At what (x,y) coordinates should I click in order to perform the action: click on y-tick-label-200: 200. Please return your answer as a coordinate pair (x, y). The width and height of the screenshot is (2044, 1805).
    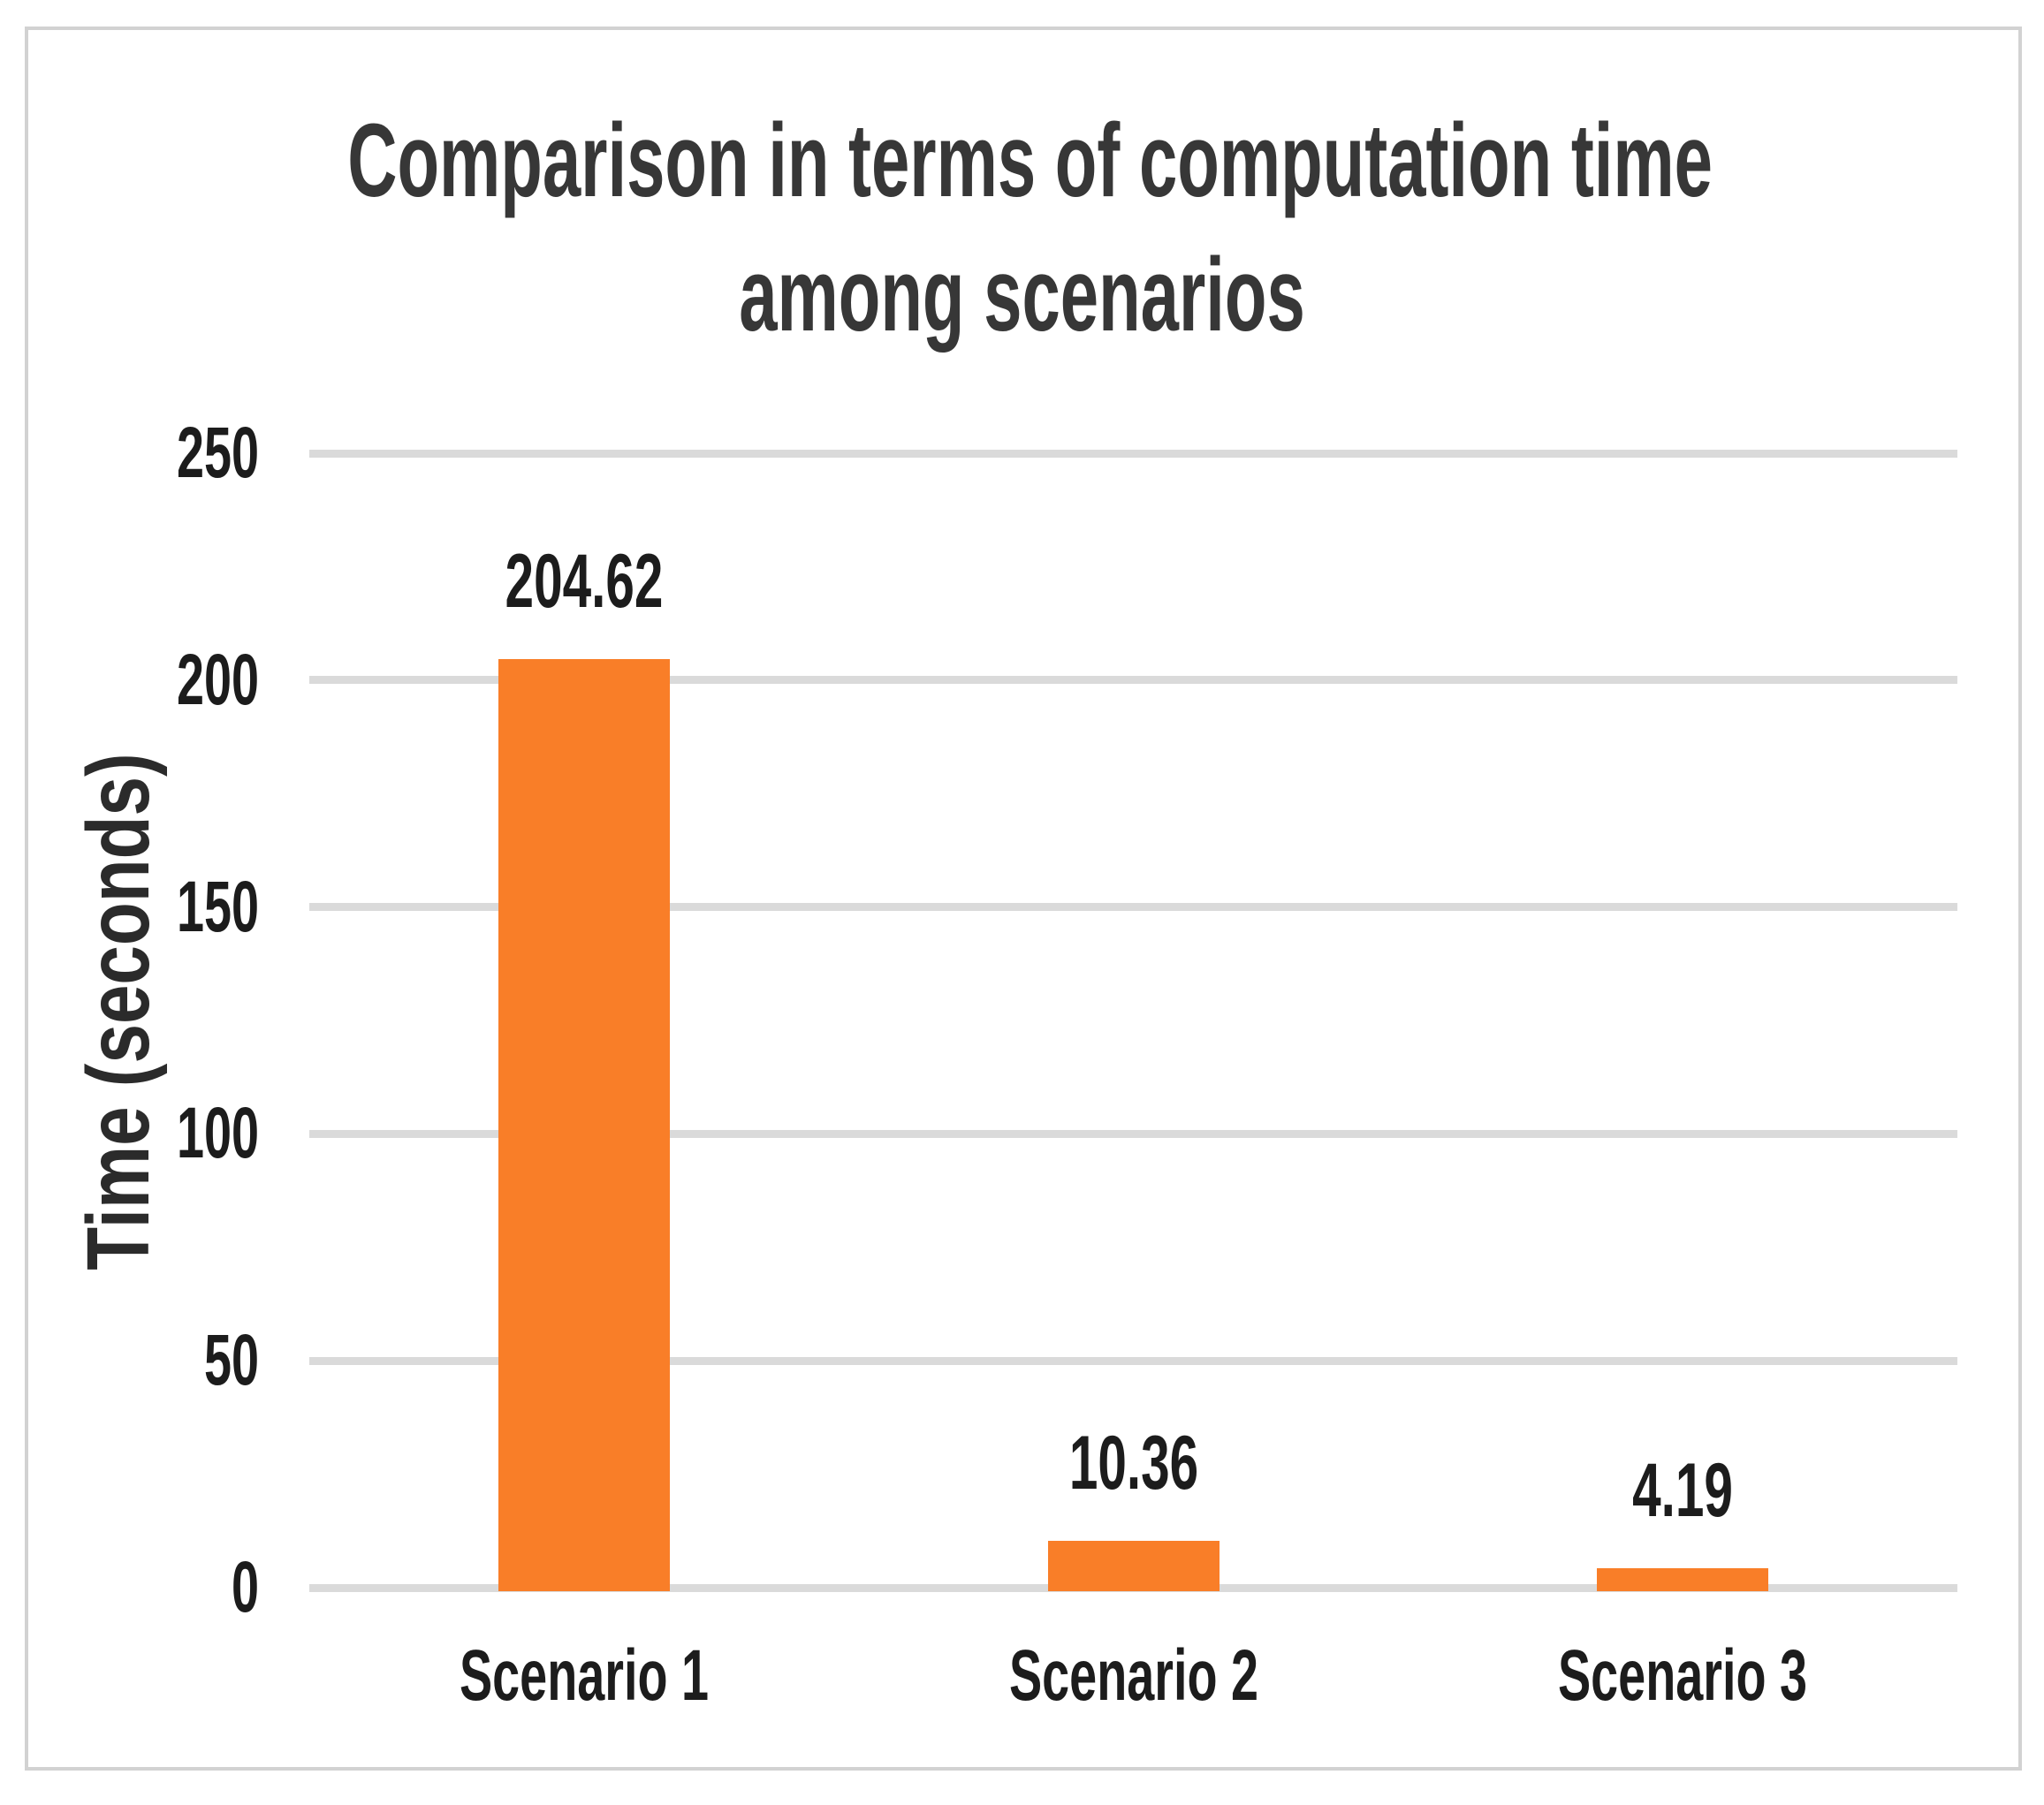
    Looking at the image, I should click on (217, 679).